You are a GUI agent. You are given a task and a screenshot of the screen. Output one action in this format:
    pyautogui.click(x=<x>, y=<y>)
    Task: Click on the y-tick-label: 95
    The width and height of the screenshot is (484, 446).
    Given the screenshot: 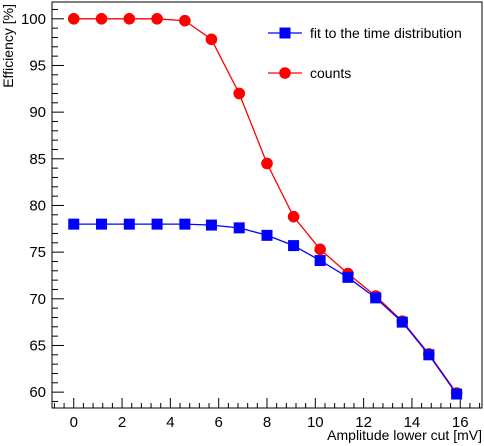 What is the action you would take?
    pyautogui.click(x=37, y=65)
    